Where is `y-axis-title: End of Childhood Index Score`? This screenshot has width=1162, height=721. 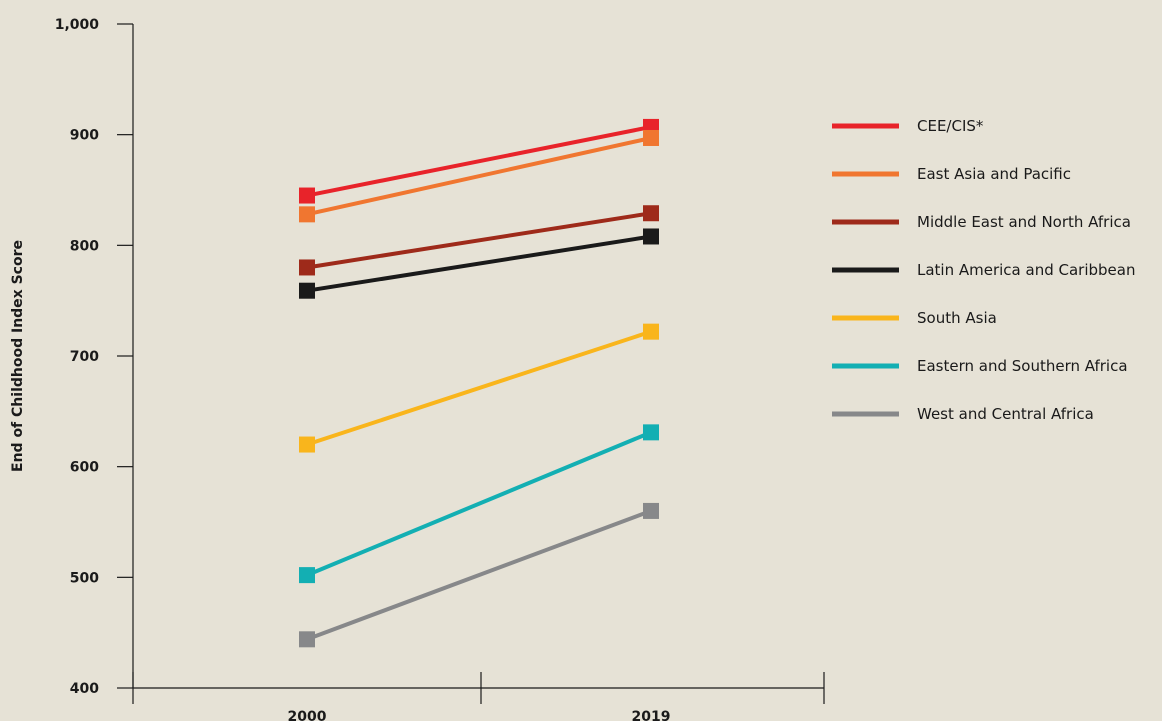 y-axis-title: End of Childhood Index Score is located at coordinates (18, 356).